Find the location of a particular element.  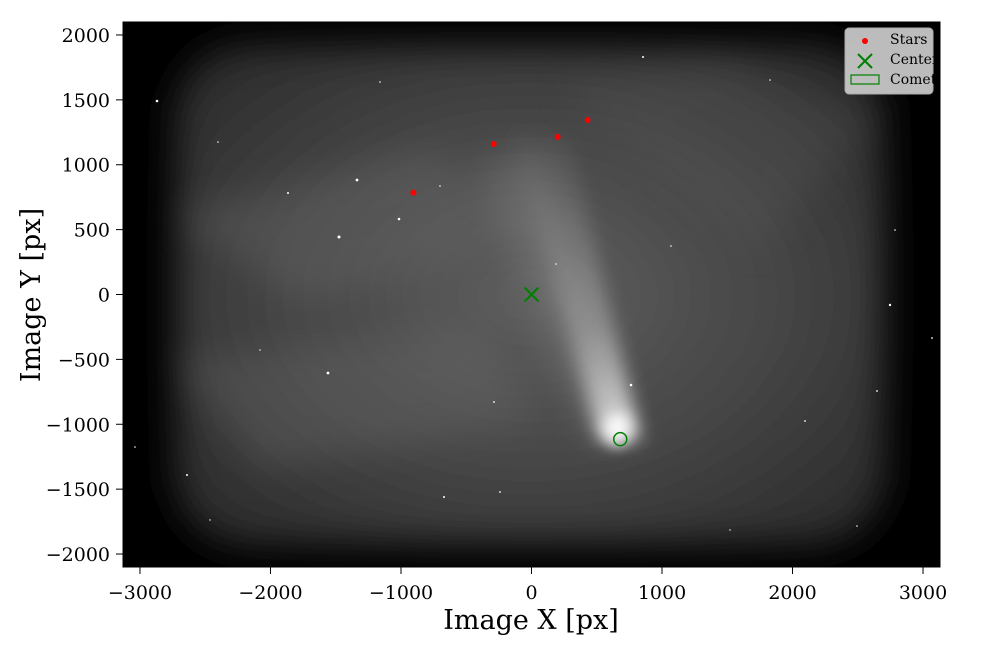

x-tick-label: 1000 is located at coordinates (662, 593).